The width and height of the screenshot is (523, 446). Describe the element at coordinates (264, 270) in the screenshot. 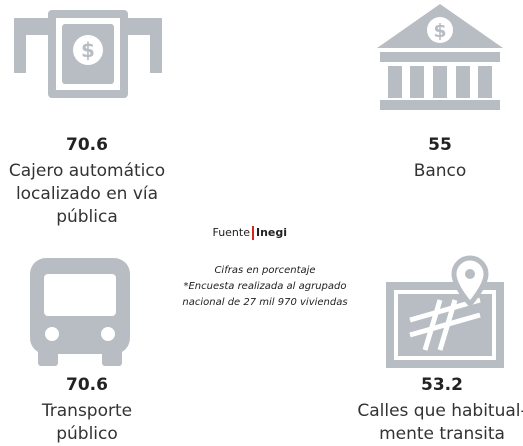

I see `note: Cifras en porcentaje` at that location.